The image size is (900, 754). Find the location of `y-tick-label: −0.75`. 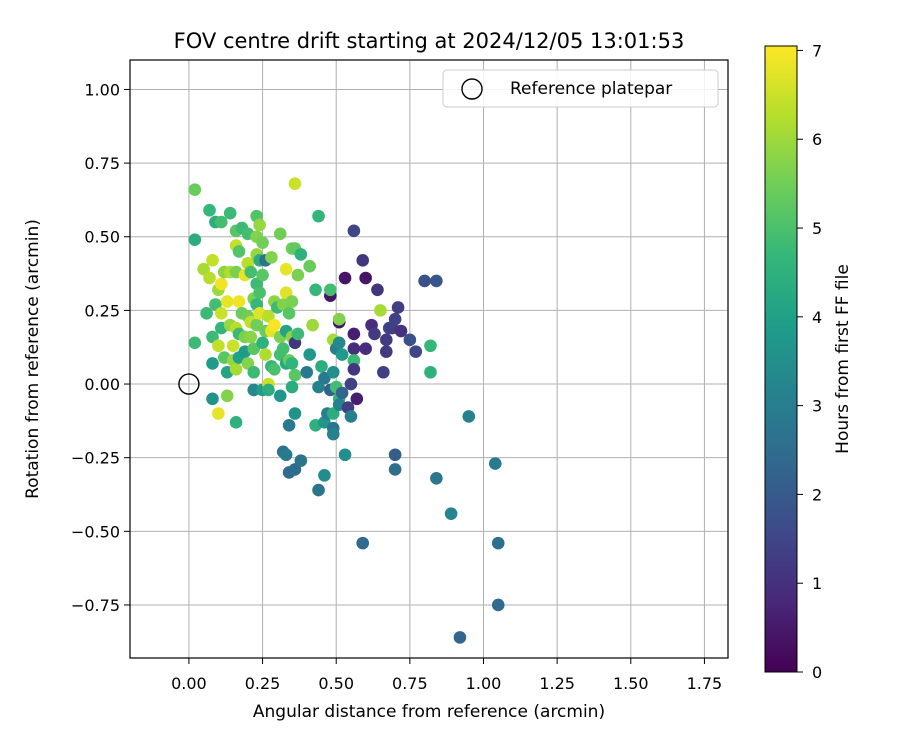

y-tick-label: −0.75 is located at coordinates (95, 605).